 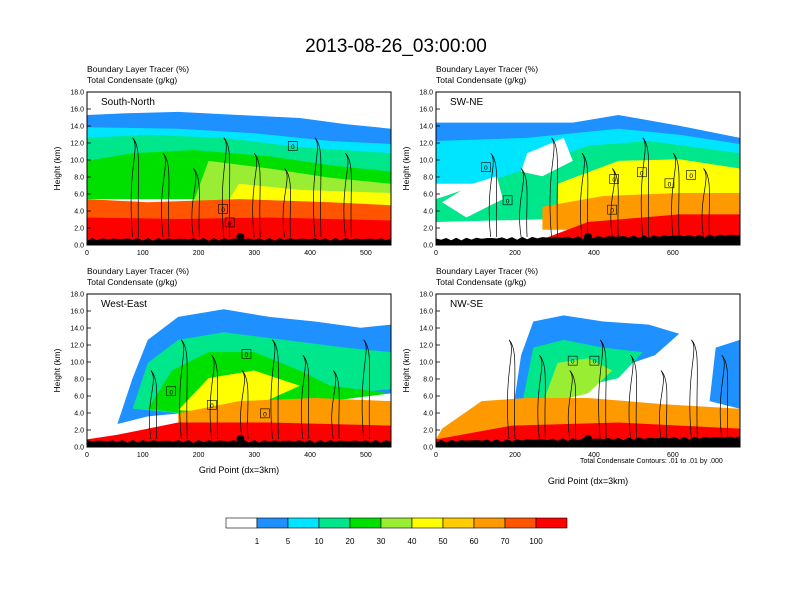 What do you see at coordinates (396, 46) in the screenshot?
I see `main-title: 2013-08-26_03:00:00` at bounding box center [396, 46].